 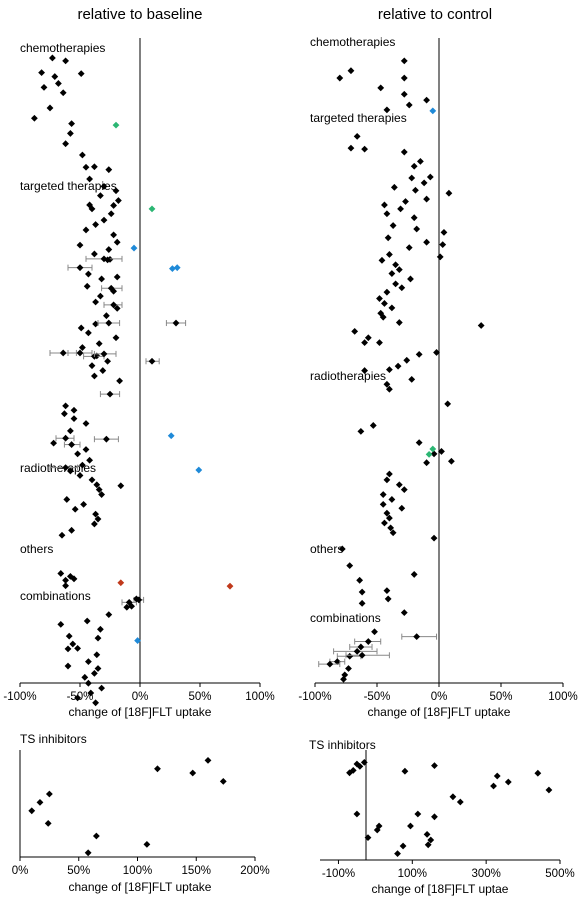 What do you see at coordinates (500, 697) in the screenshot?
I see `x-tick-label: 50%` at bounding box center [500, 697].